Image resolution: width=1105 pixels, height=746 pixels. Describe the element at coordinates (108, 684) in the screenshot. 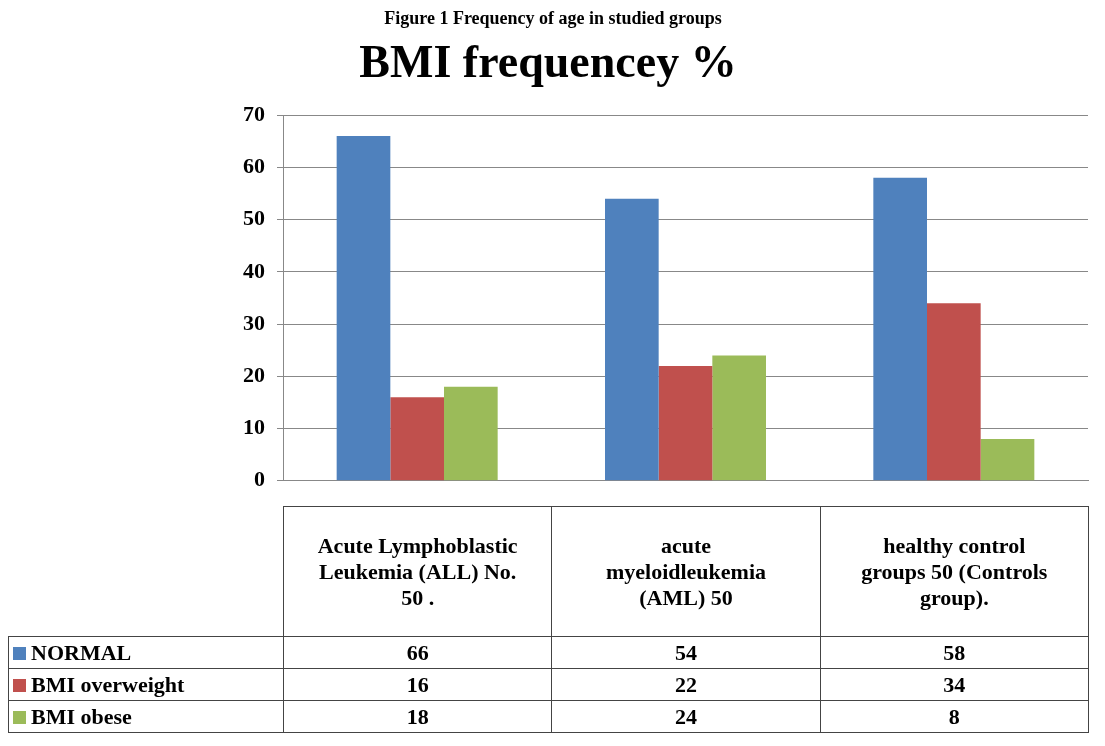

I see `legend-label: BMI overweight` at that location.